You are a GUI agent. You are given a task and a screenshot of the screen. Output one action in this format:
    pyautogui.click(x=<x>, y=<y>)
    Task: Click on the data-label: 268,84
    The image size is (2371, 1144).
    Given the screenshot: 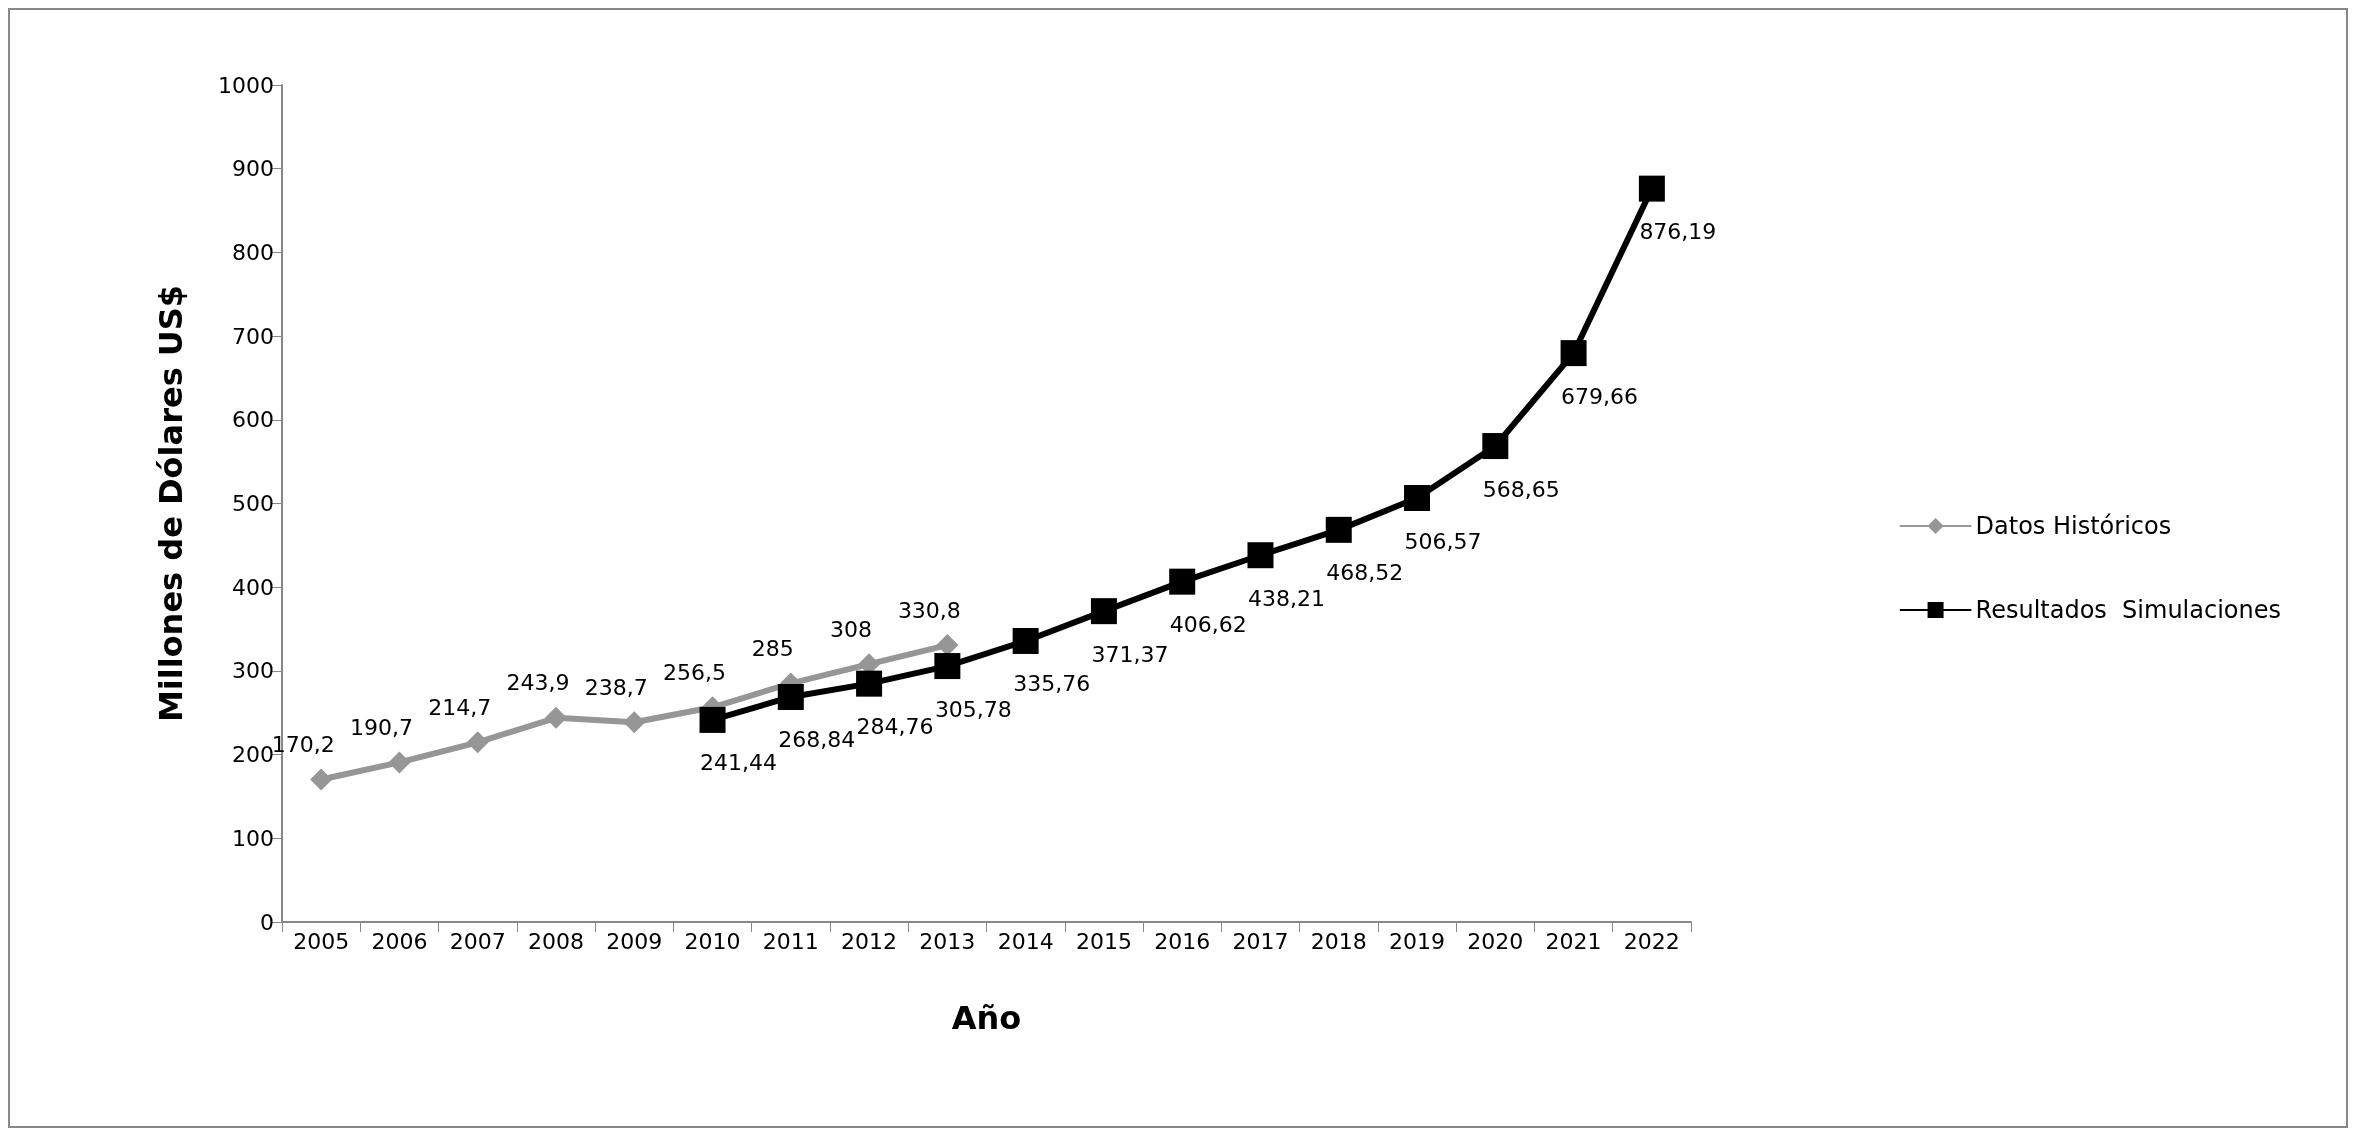 What is the action you would take?
    pyautogui.click(x=817, y=740)
    